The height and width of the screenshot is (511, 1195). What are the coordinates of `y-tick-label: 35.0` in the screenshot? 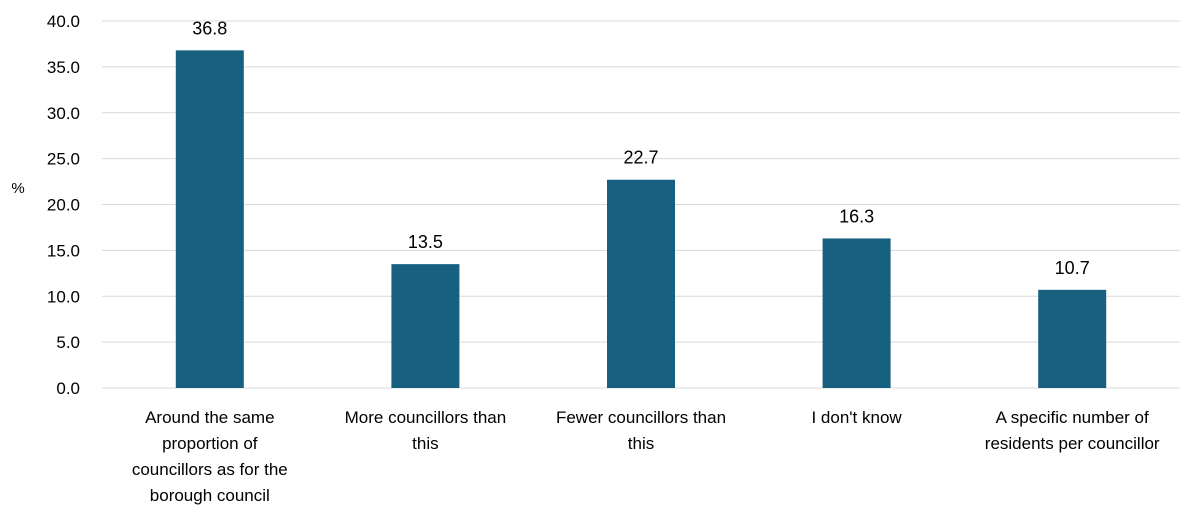 It's located at (63, 67).